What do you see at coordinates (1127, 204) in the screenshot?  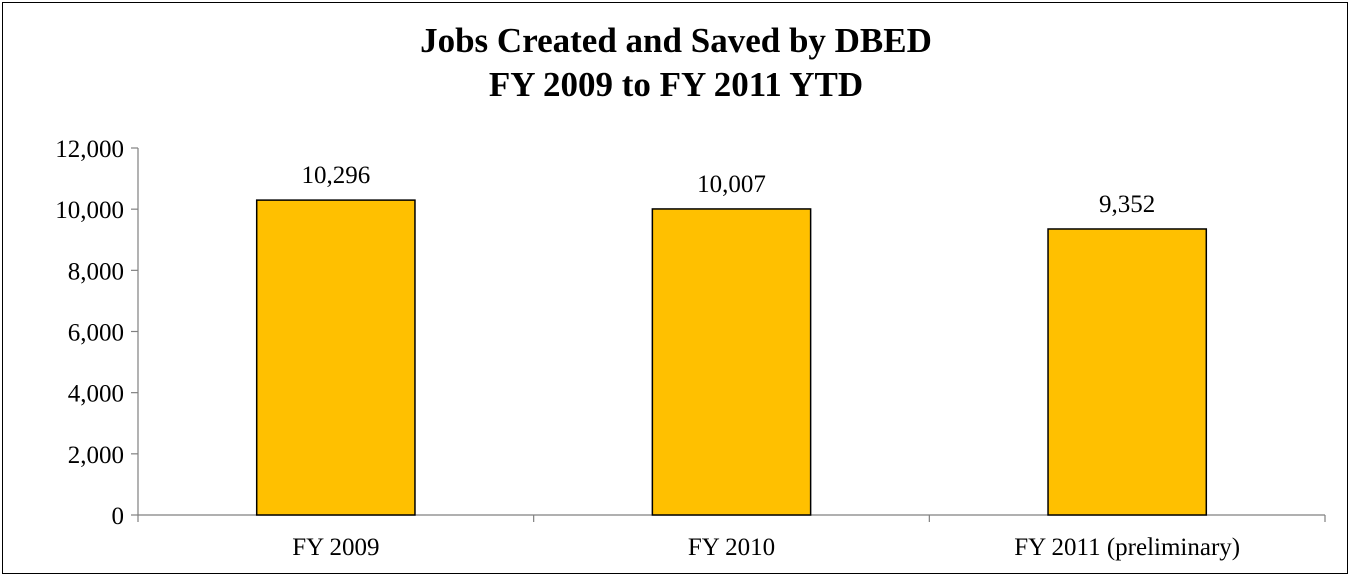 I see `data-label: 9,352` at bounding box center [1127, 204].